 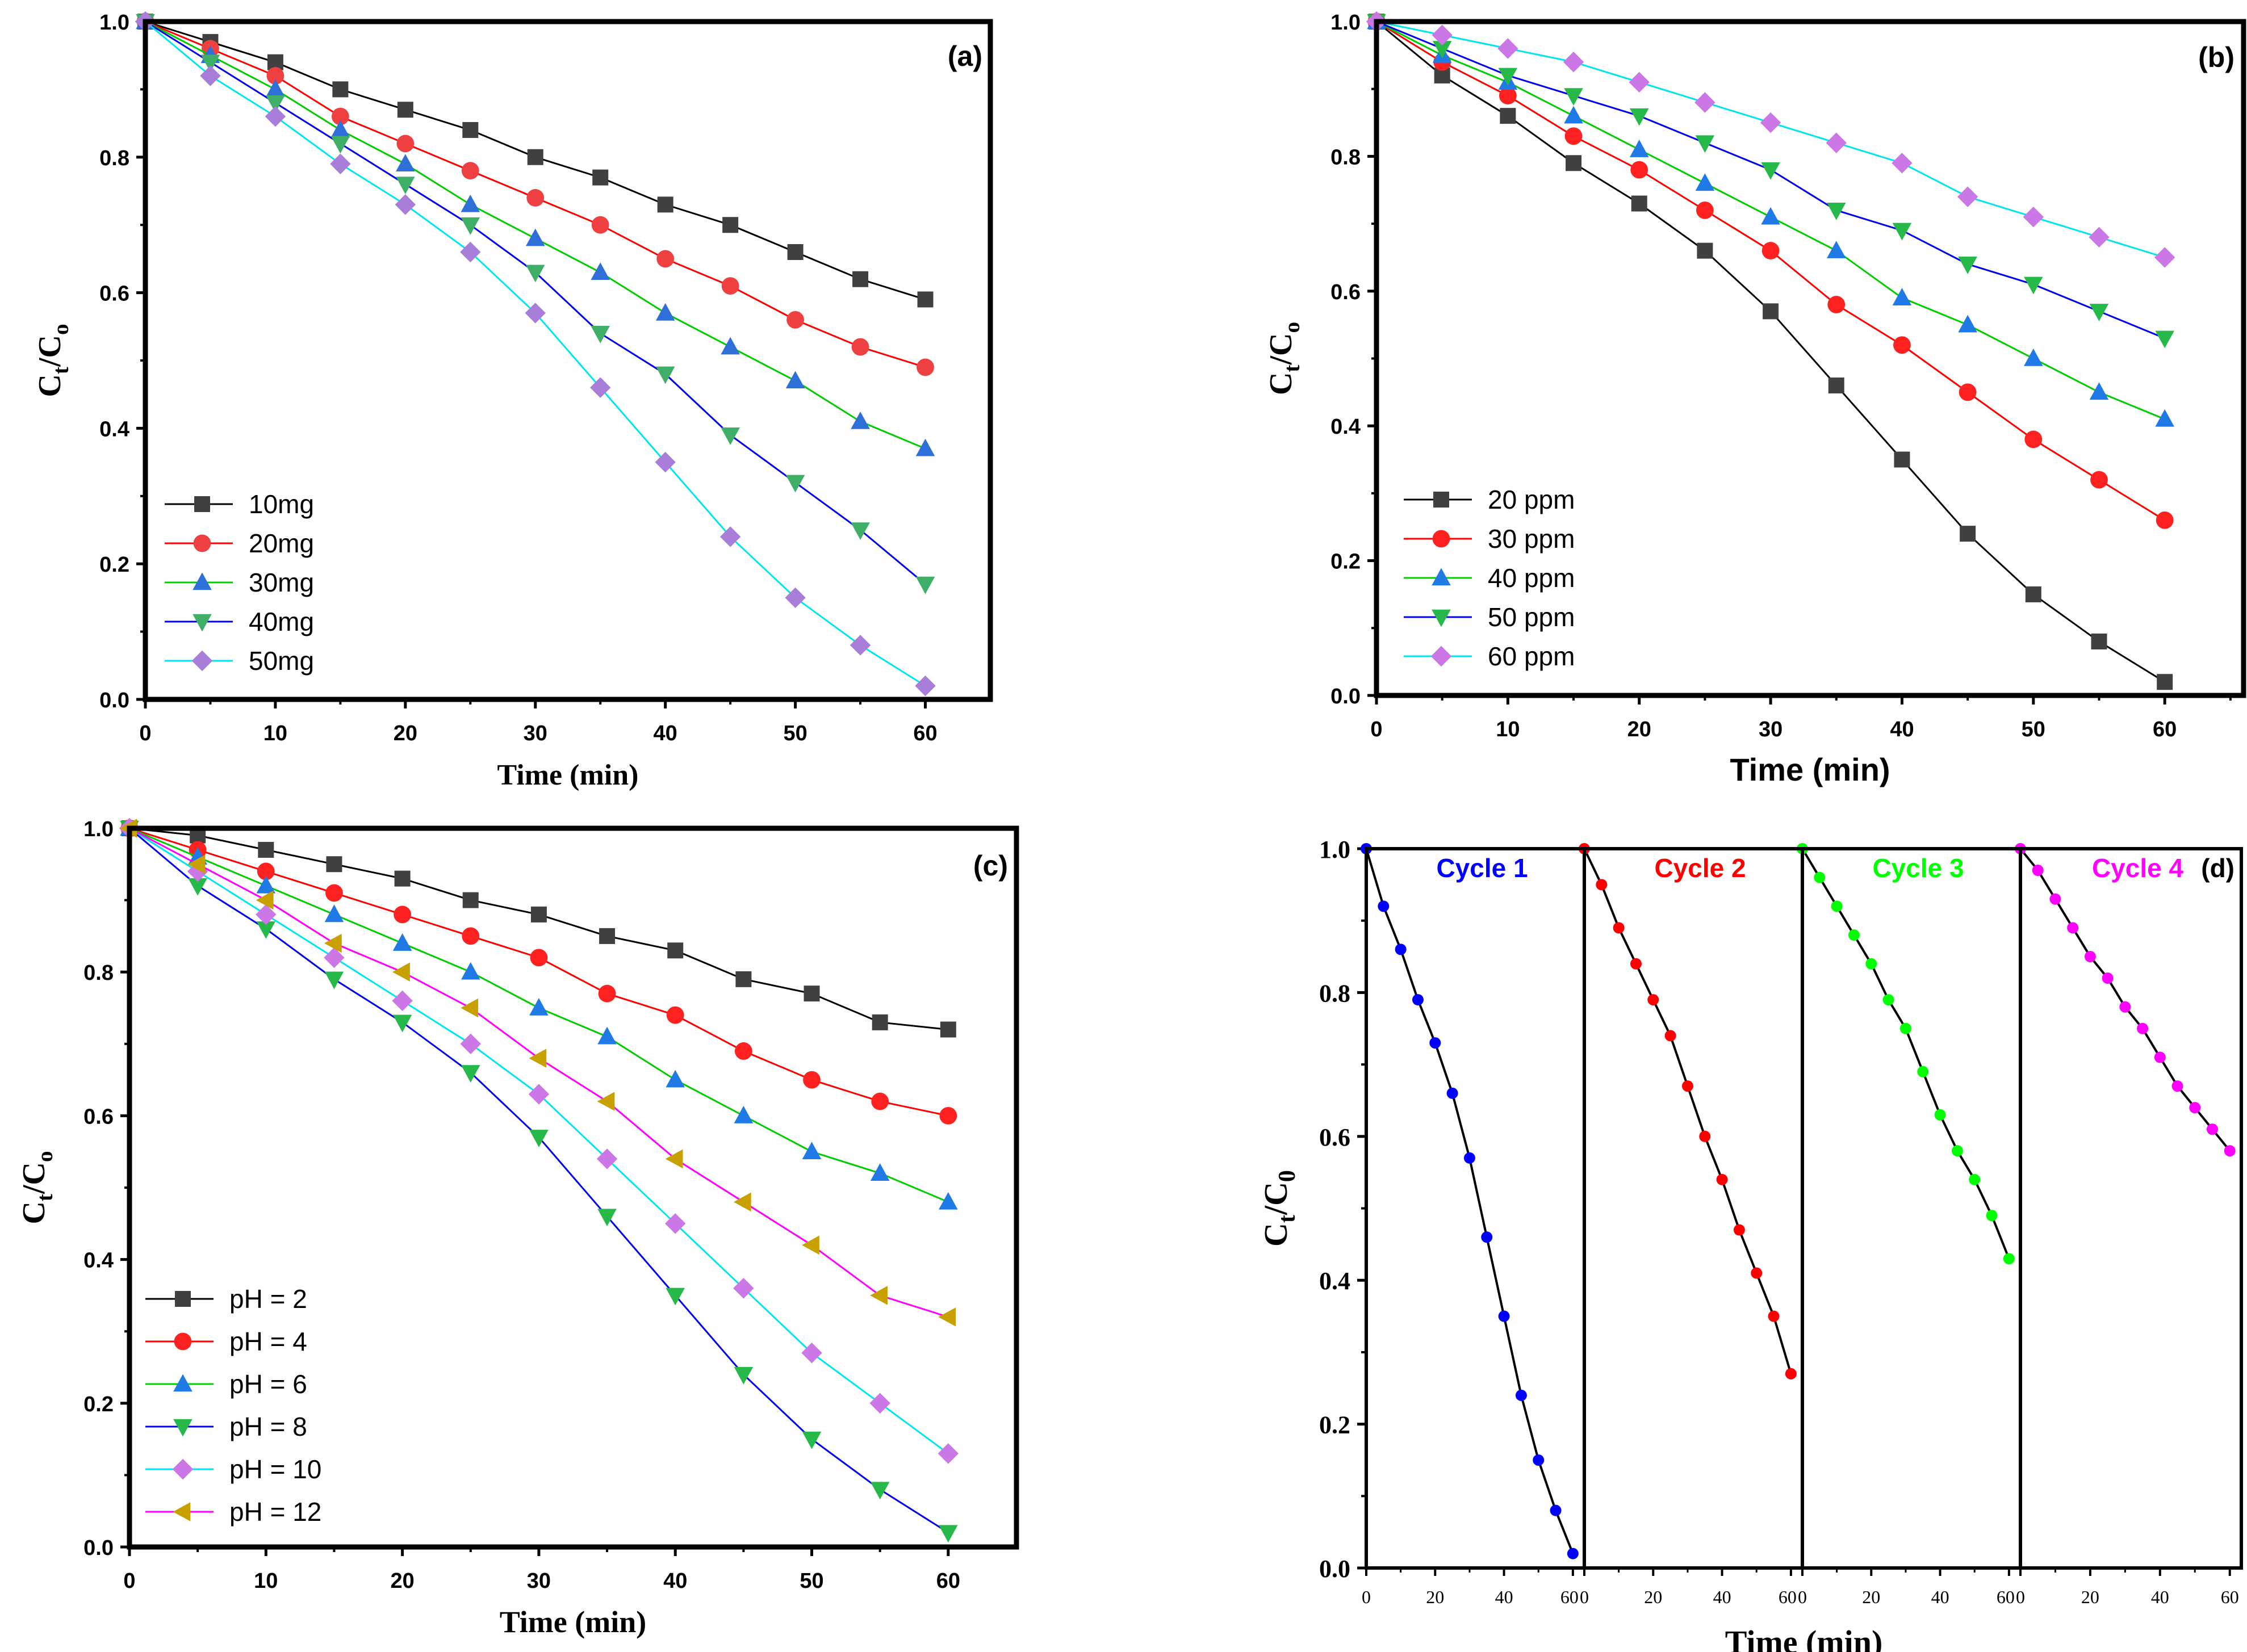 What do you see at coordinates (281, 504) in the screenshot?
I see `legend-label: 10mg` at bounding box center [281, 504].